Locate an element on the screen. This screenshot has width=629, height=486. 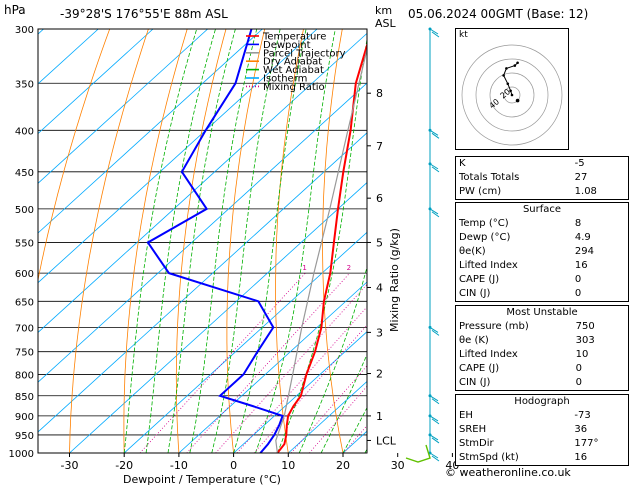
pressure-tick-label: 850 is located at coordinates (24, 397).